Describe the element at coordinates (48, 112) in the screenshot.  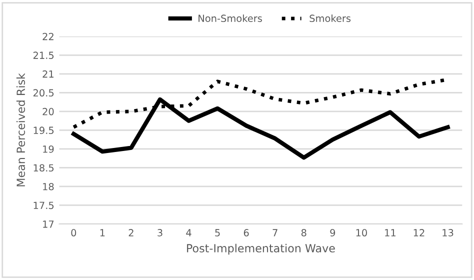
I see `y-tick-label: 20` at that location.